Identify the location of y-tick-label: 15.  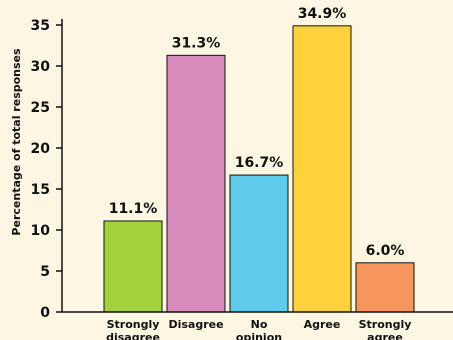
(40, 190).